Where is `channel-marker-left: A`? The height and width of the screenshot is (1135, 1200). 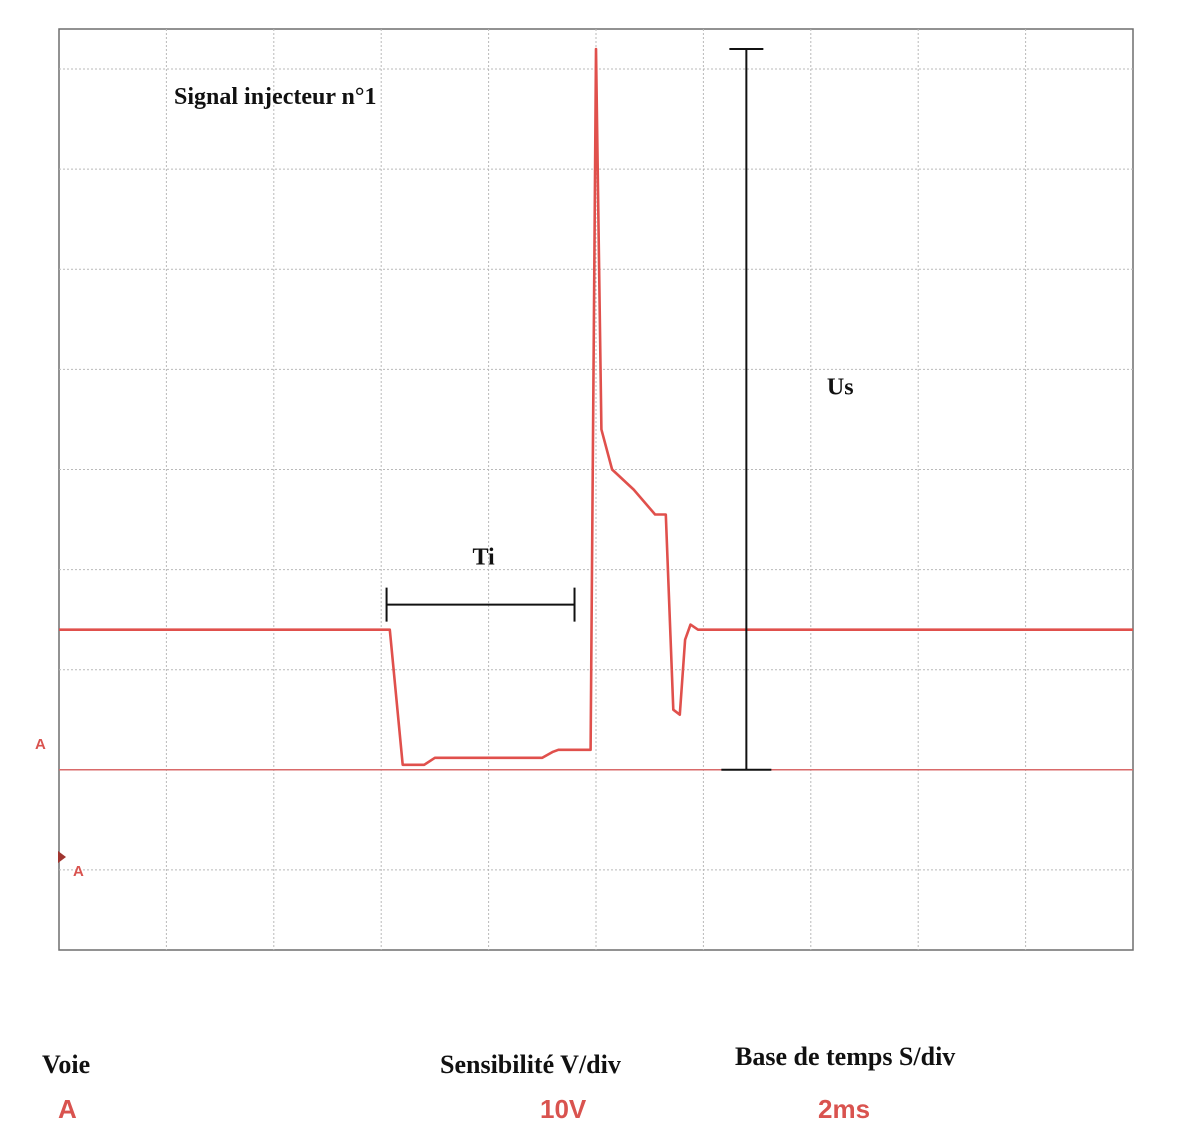 channel-marker-left: A is located at coordinates (40, 744).